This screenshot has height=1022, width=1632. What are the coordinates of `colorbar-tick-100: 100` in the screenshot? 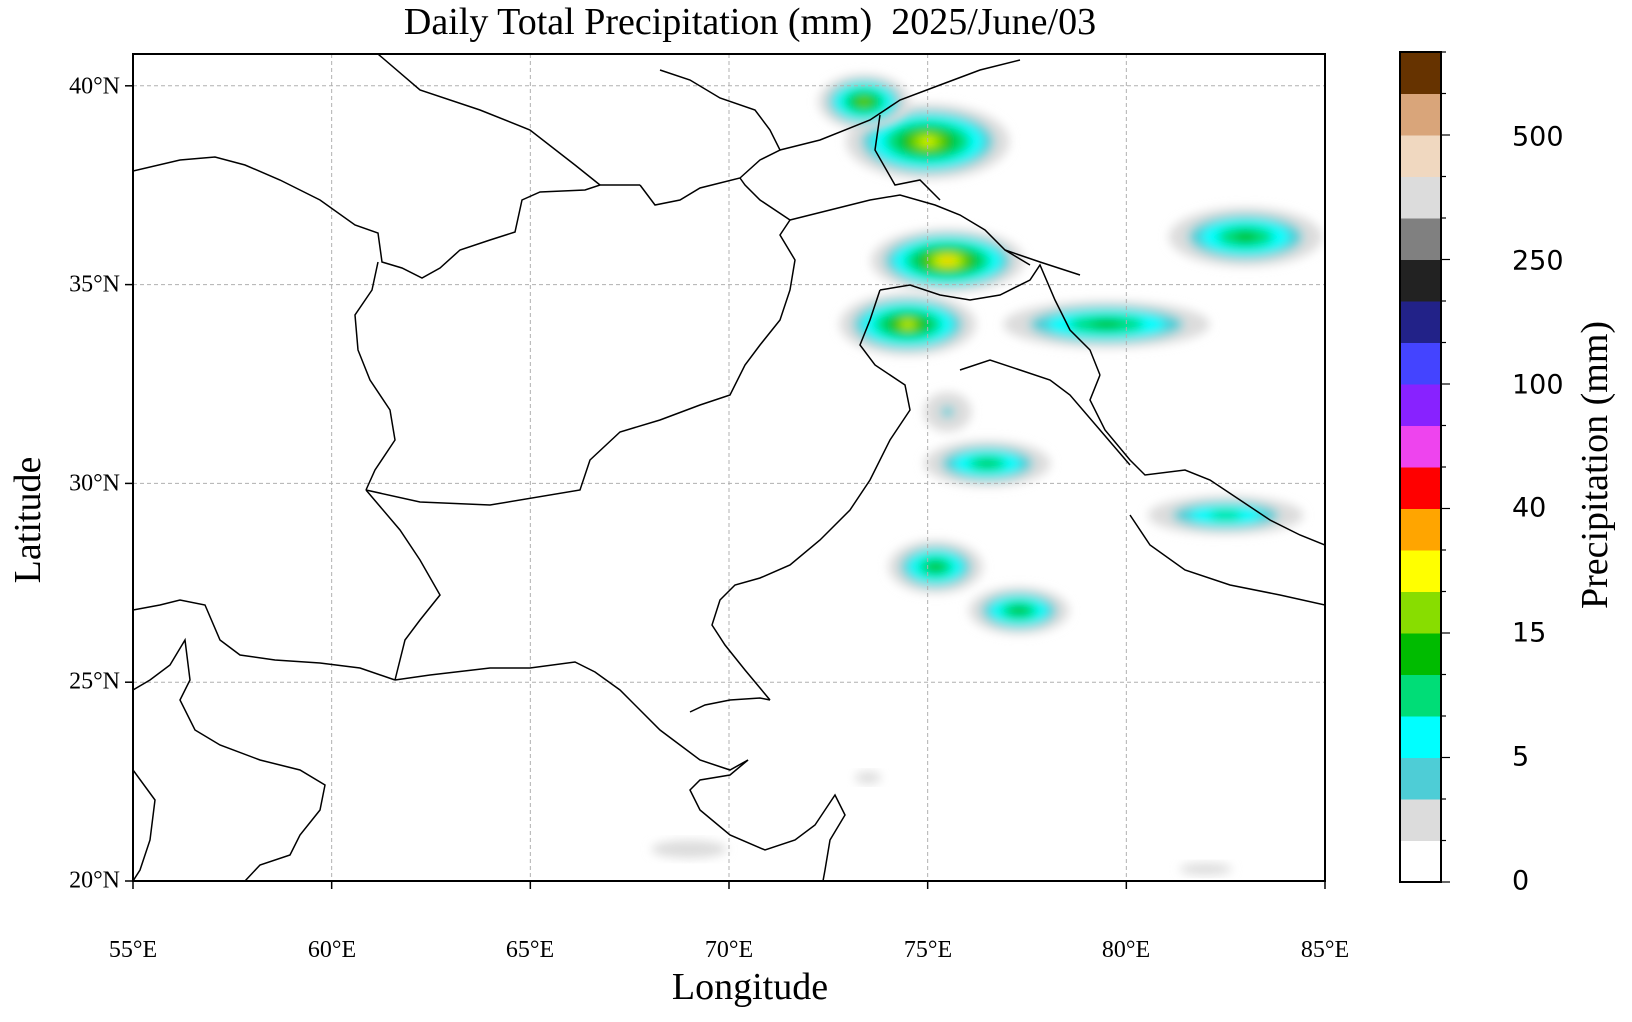 It's located at (1538, 385).